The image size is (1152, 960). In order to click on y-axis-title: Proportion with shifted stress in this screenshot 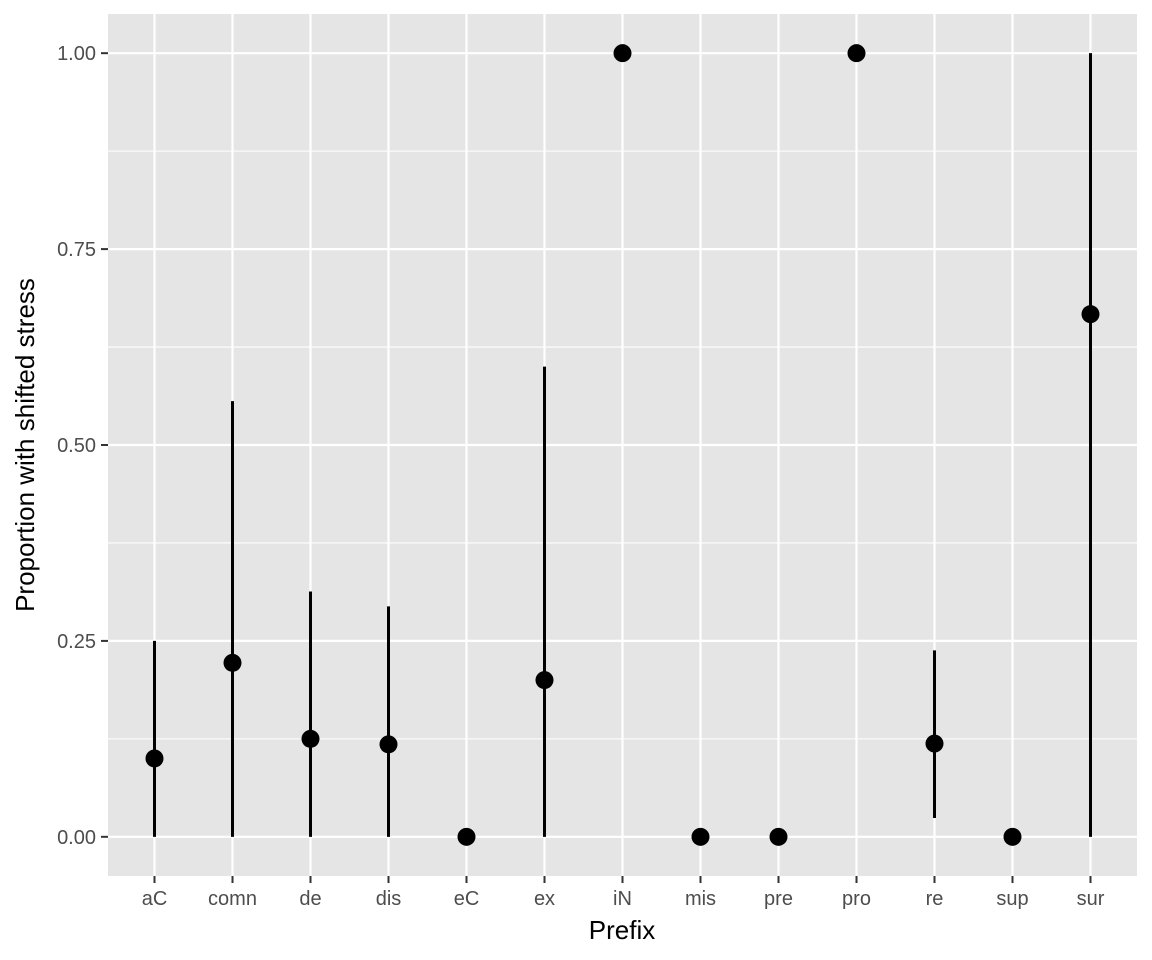, I will do `click(25, 445)`.